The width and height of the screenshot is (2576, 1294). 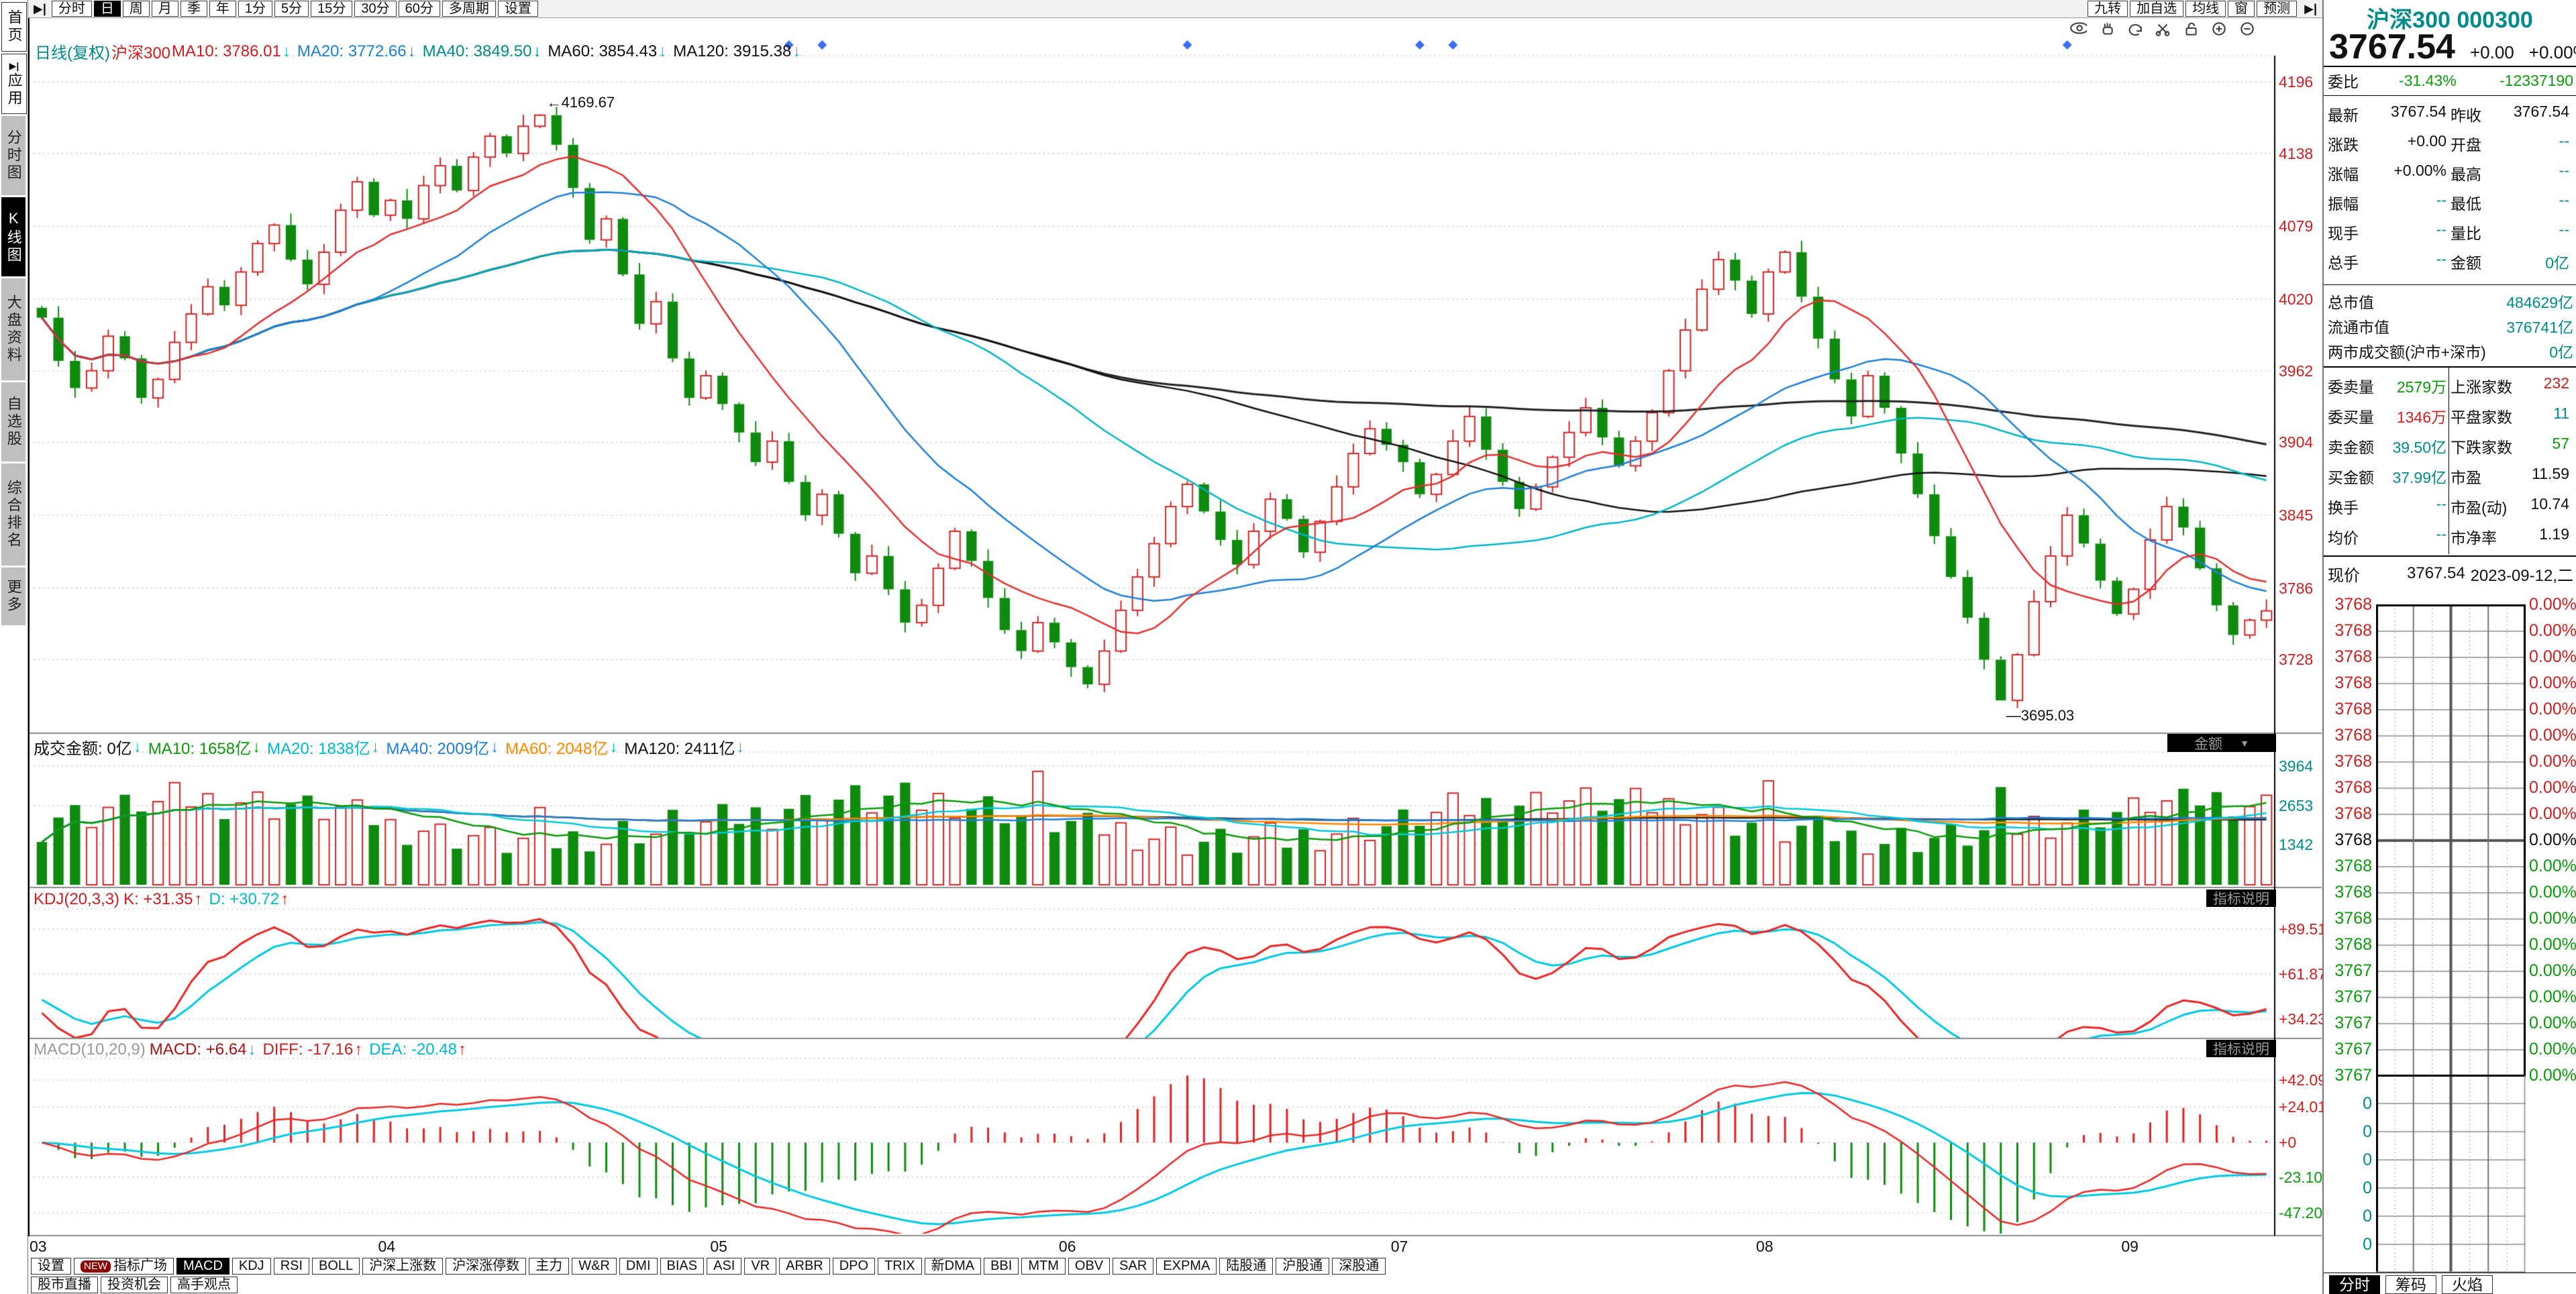 I want to click on indicator-tab-设置: 设置, so click(x=51, y=1266).